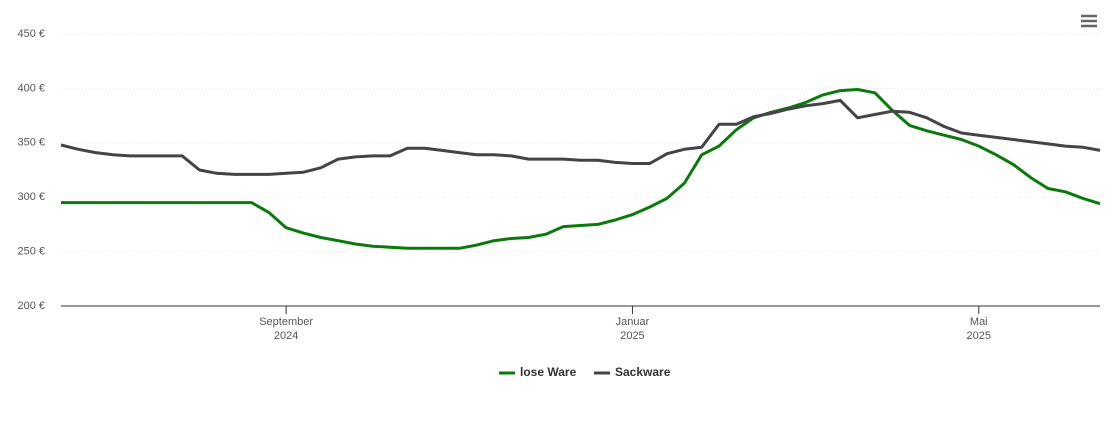 The image size is (1110, 423). I want to click on y-tick-label: 300 €, so click(31, 197).